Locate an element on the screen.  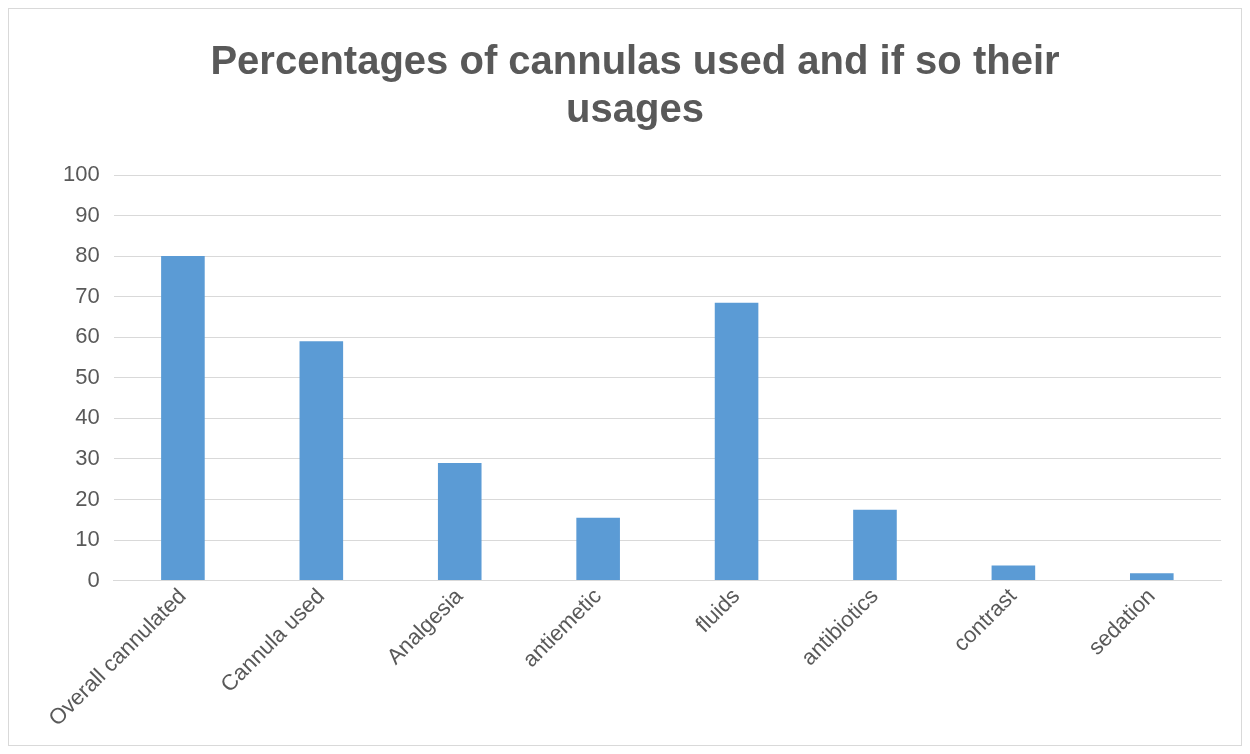
y-tick-label: 10 is located at coordinates (87, 539).